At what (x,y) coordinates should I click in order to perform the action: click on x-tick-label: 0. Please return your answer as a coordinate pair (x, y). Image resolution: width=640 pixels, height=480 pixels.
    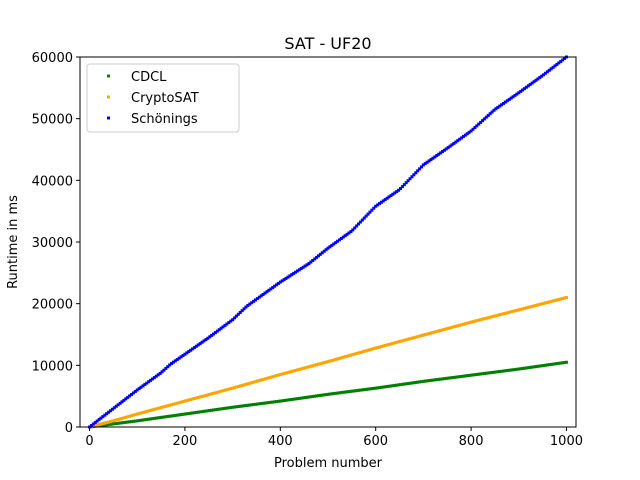
    Looking at the image, I should click on (89, 441).